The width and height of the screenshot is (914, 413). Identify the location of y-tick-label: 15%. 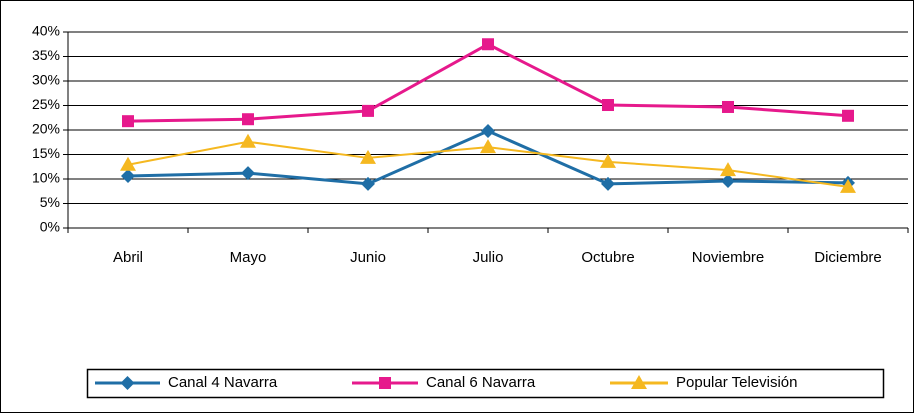
(46, 153).